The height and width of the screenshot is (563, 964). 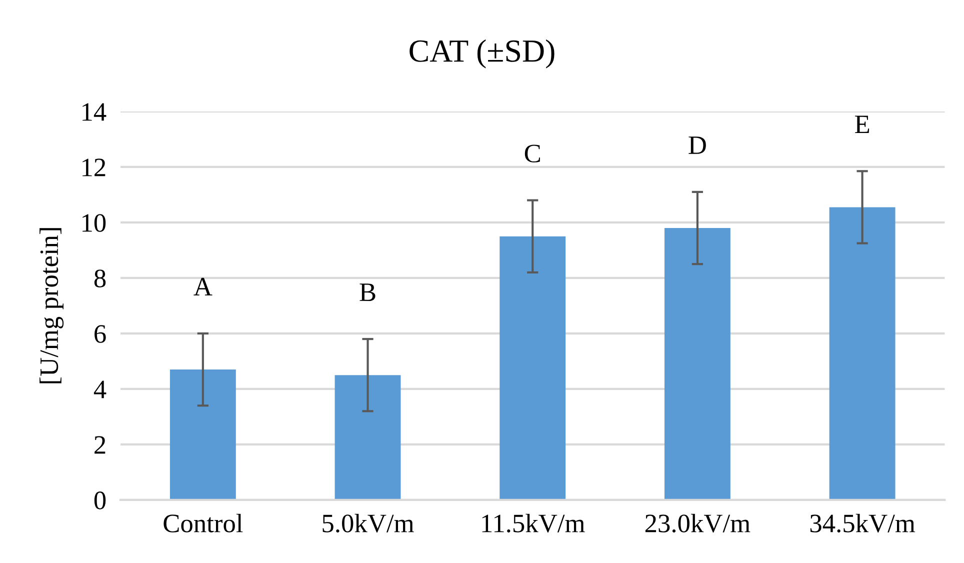 What do you see at coordinates (100, 279) in the screenshot?
I see `y-tick-label: 8` at bounding box center [100, 279].